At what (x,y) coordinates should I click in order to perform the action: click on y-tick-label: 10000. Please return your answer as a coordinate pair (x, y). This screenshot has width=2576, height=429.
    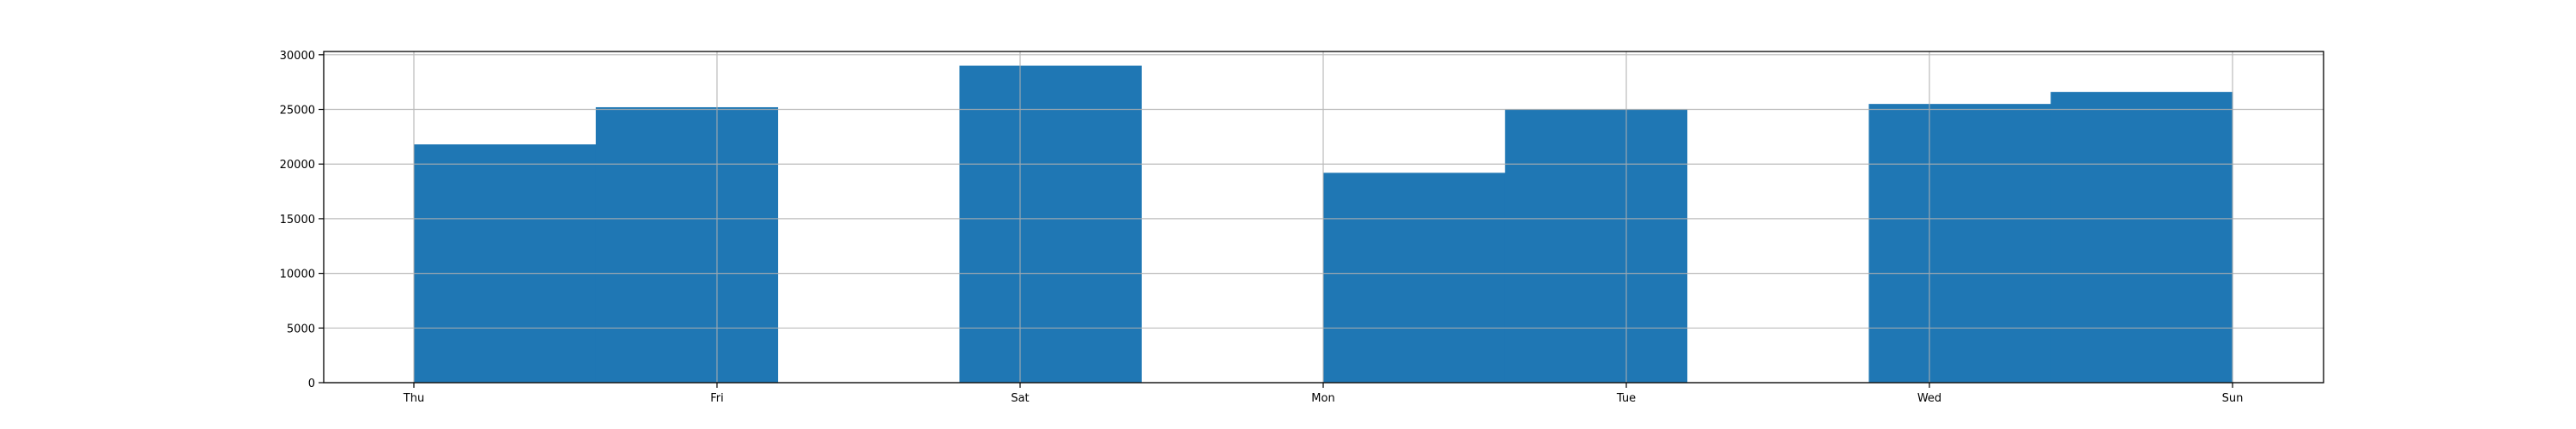
    Looking at the image, I should click on (297, 275).